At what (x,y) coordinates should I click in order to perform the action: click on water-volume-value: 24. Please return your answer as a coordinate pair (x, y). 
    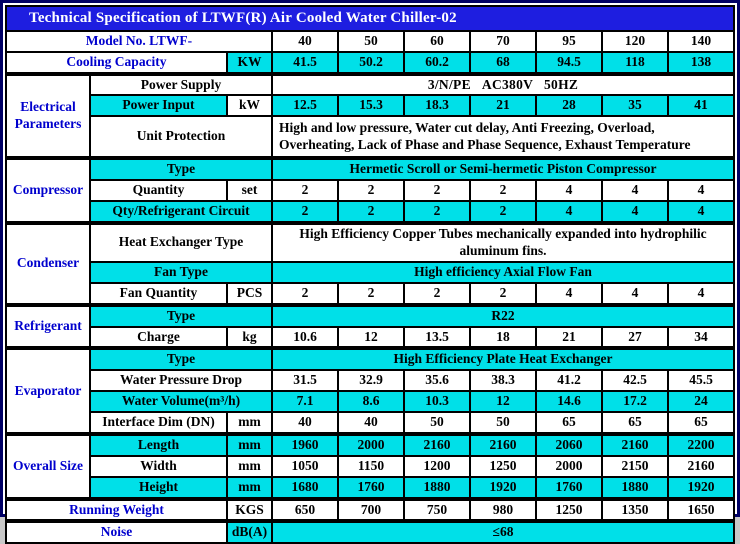
    Looking at the image, I should click on (701, 401).